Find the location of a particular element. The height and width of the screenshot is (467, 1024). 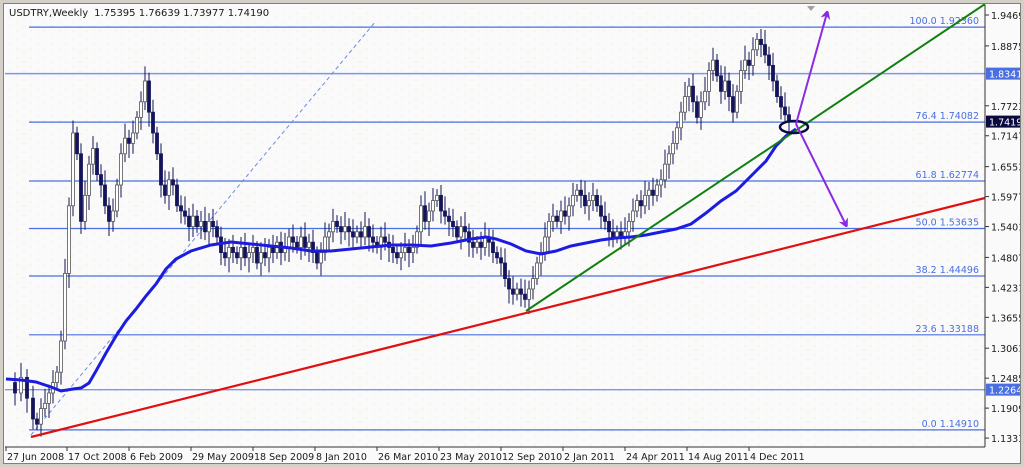

current-price-label: 1.74190 is located at coordinates (1004, 123).